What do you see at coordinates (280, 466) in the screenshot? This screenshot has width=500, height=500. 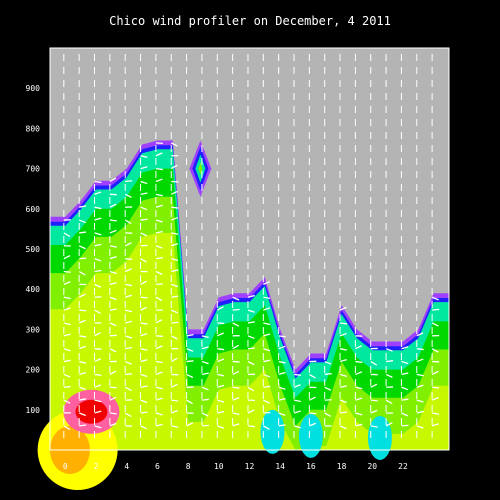 I see `x-tick-label: 14` at bounding box center [280, 466].